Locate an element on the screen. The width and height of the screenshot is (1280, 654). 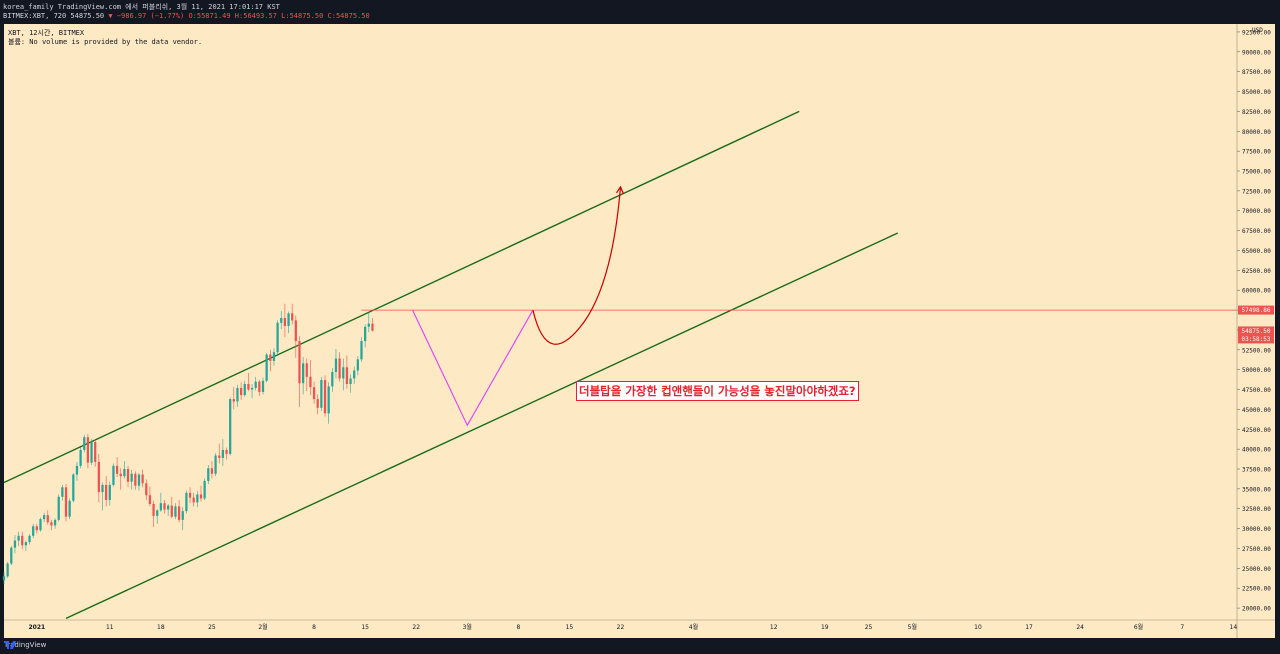
x-tick-label: 11 is located at coordinates (110, 627).